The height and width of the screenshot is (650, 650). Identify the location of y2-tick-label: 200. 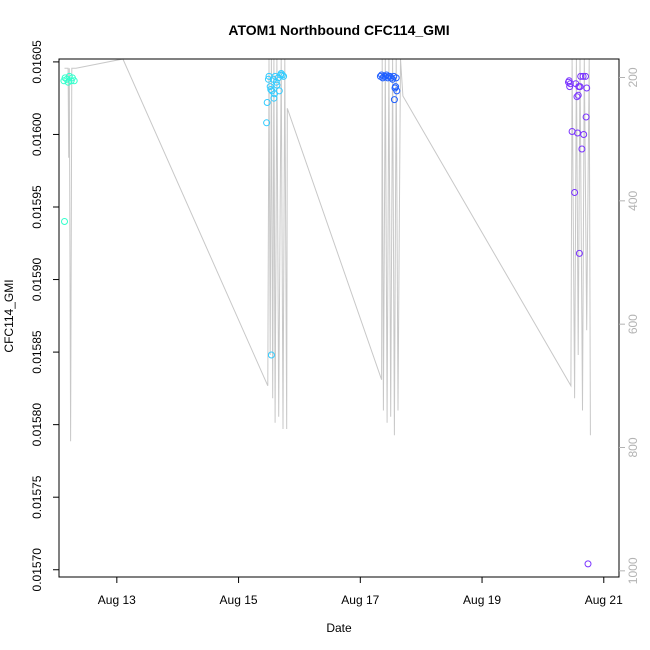
(633, 77).